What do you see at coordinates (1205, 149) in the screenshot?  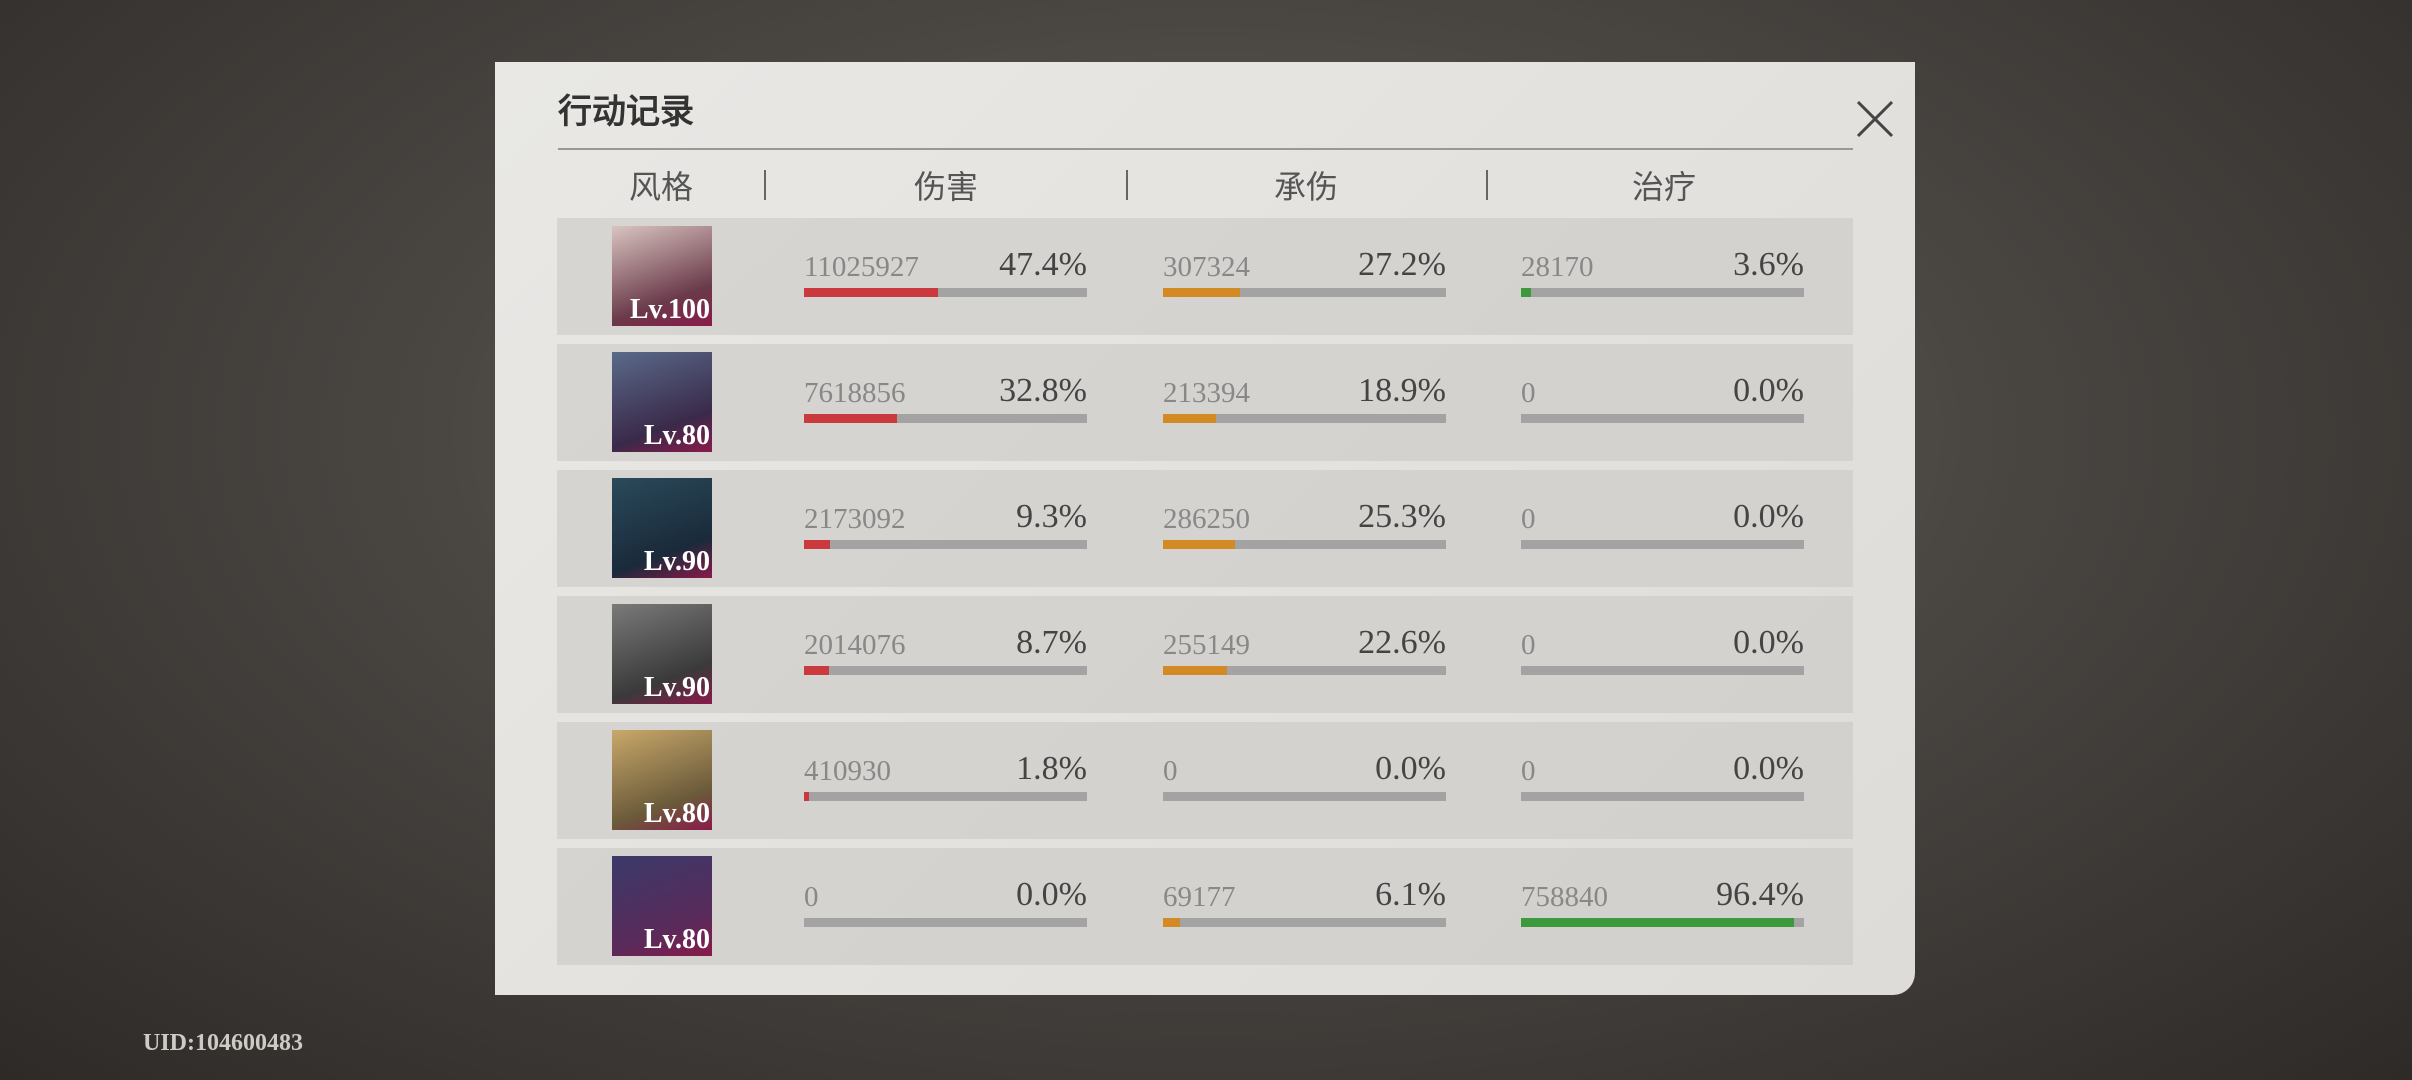 I see `divider` at bounding box center [1205, 149].